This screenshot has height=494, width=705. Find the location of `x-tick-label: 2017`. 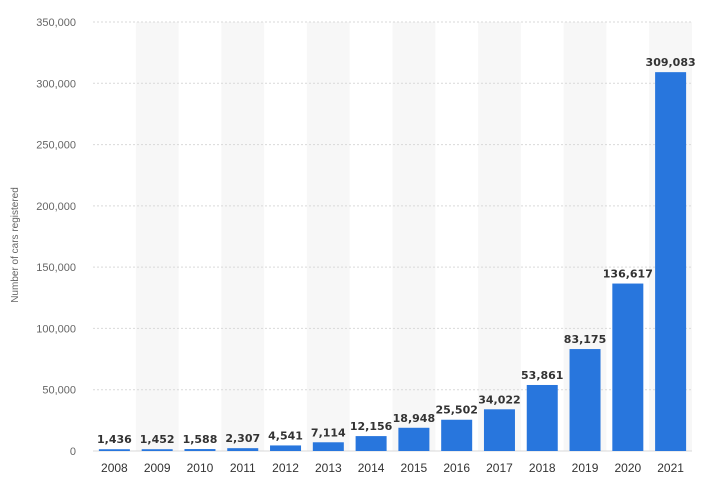

x-tick-label: 2017 is located at coordinates (499, 468).